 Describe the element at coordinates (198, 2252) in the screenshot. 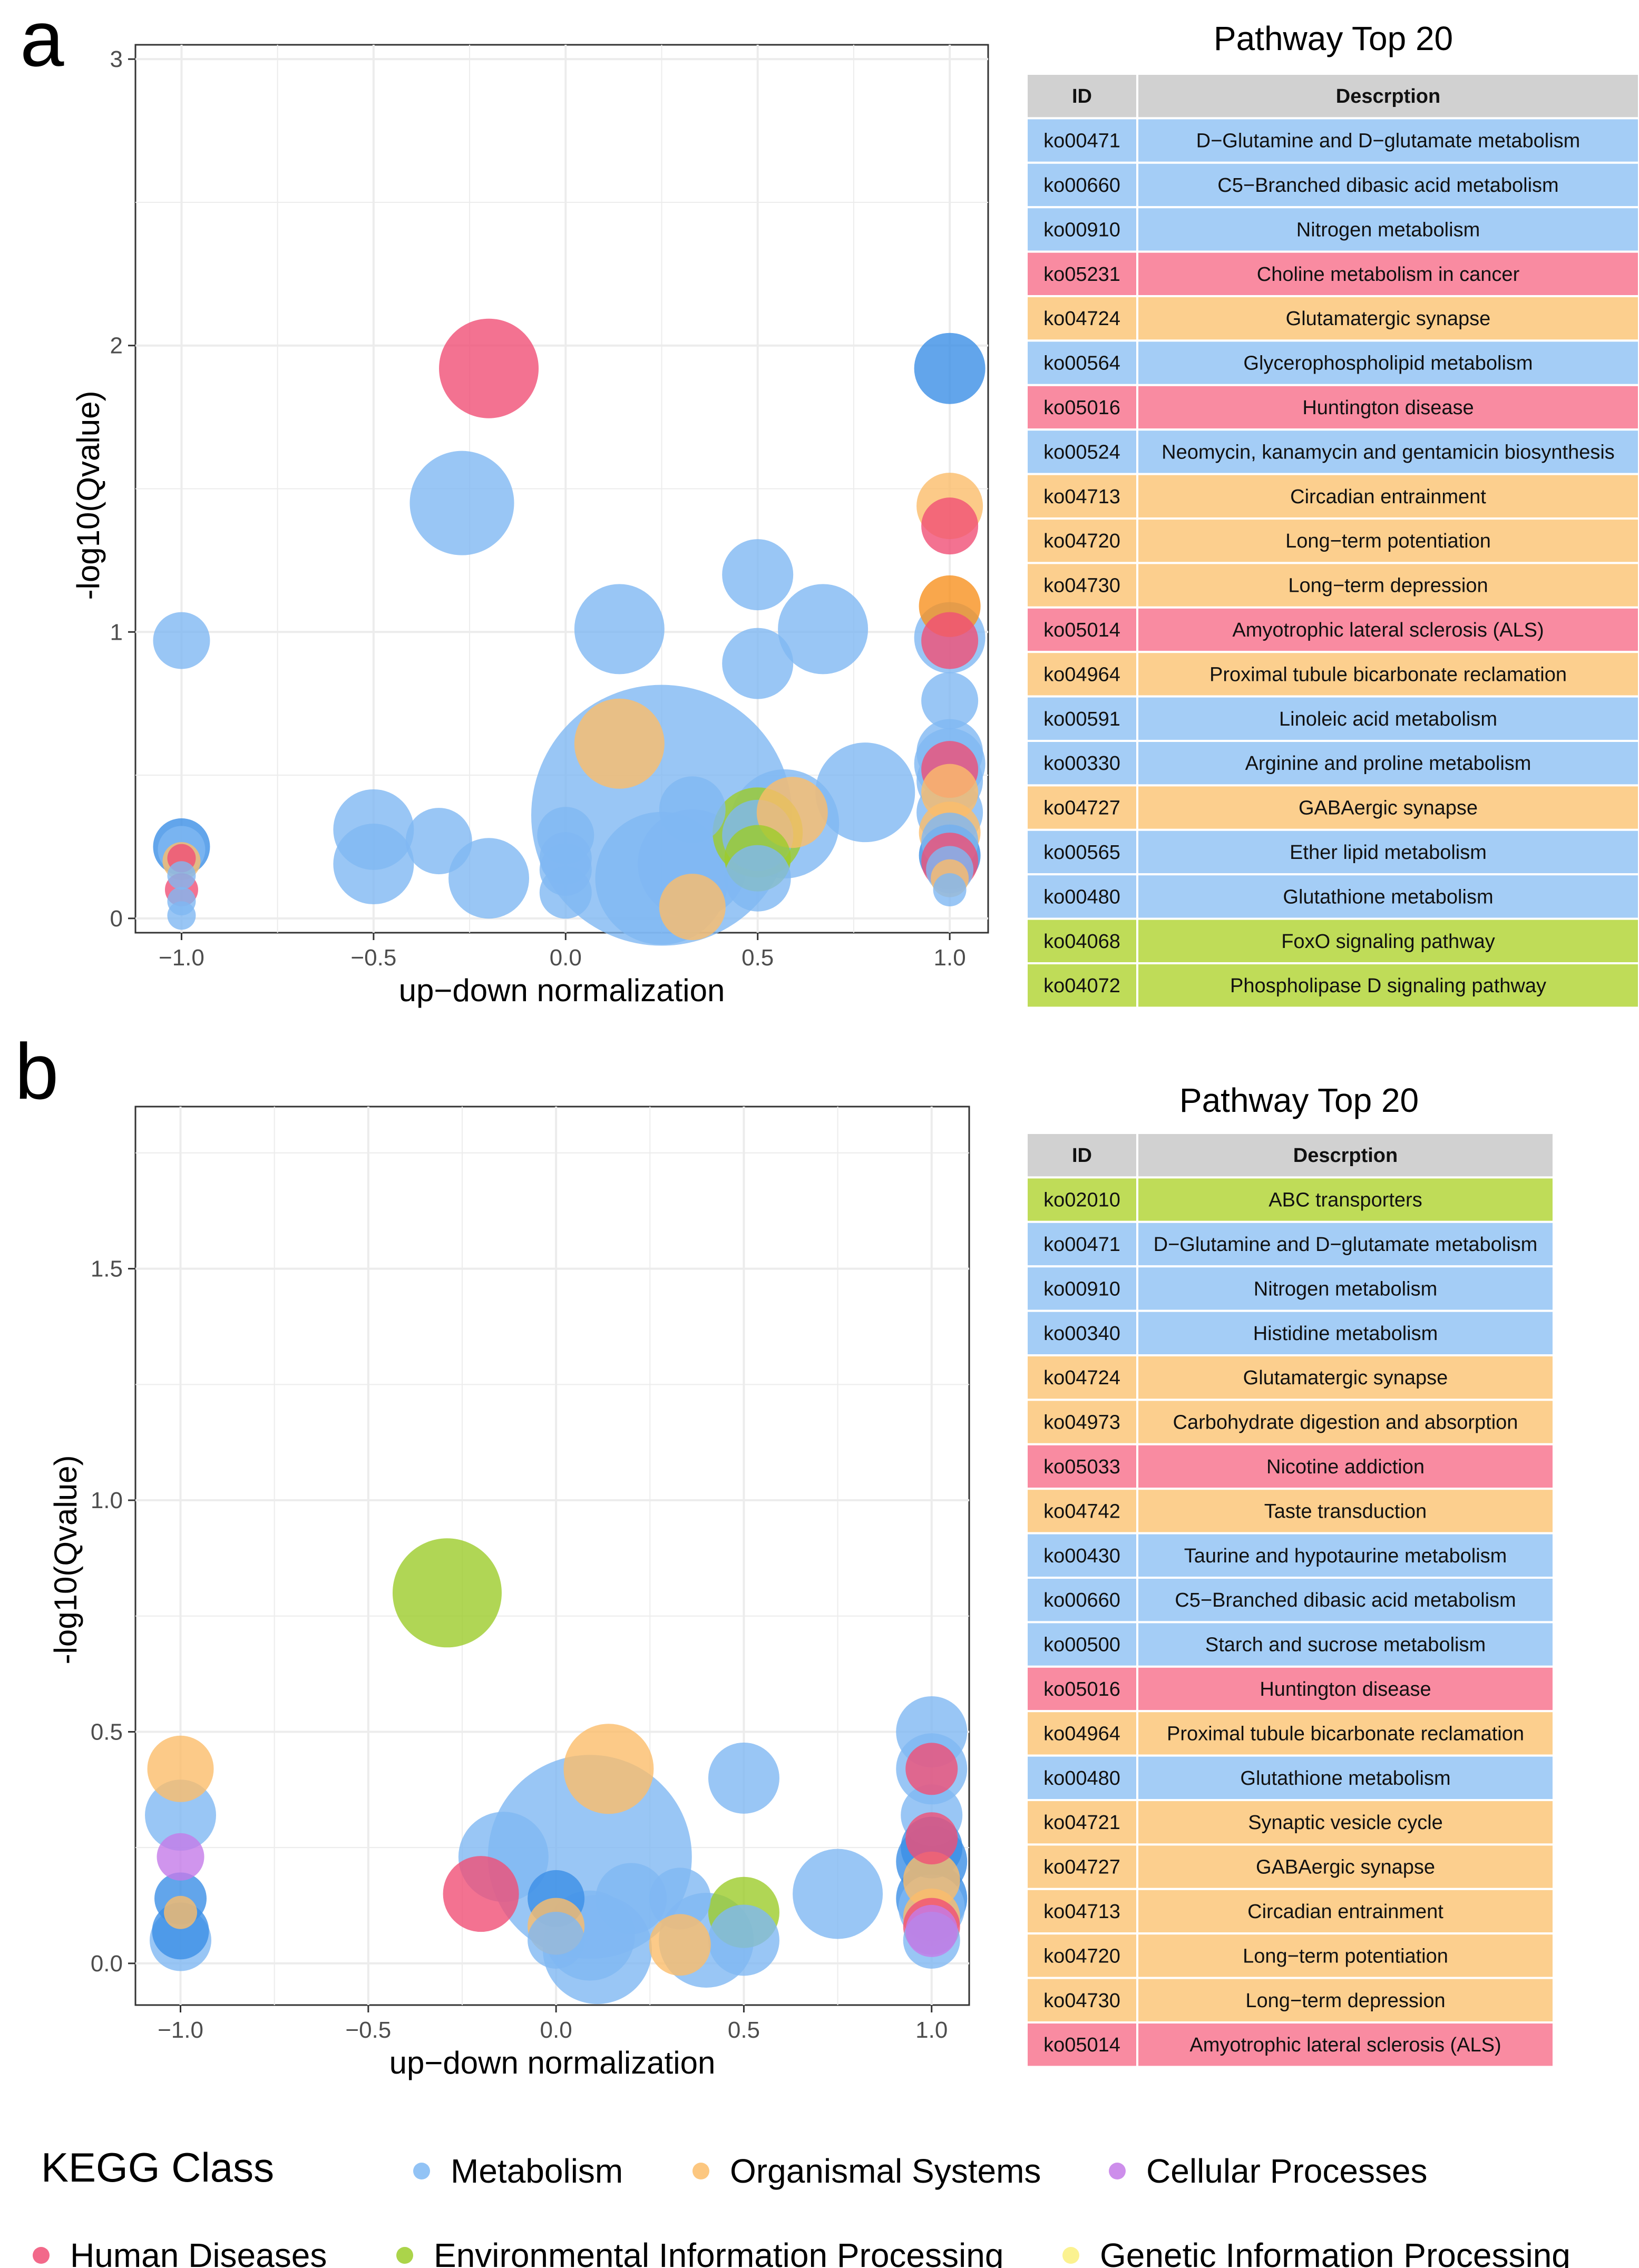

I see `legend-label: Human Diseases` at that location.